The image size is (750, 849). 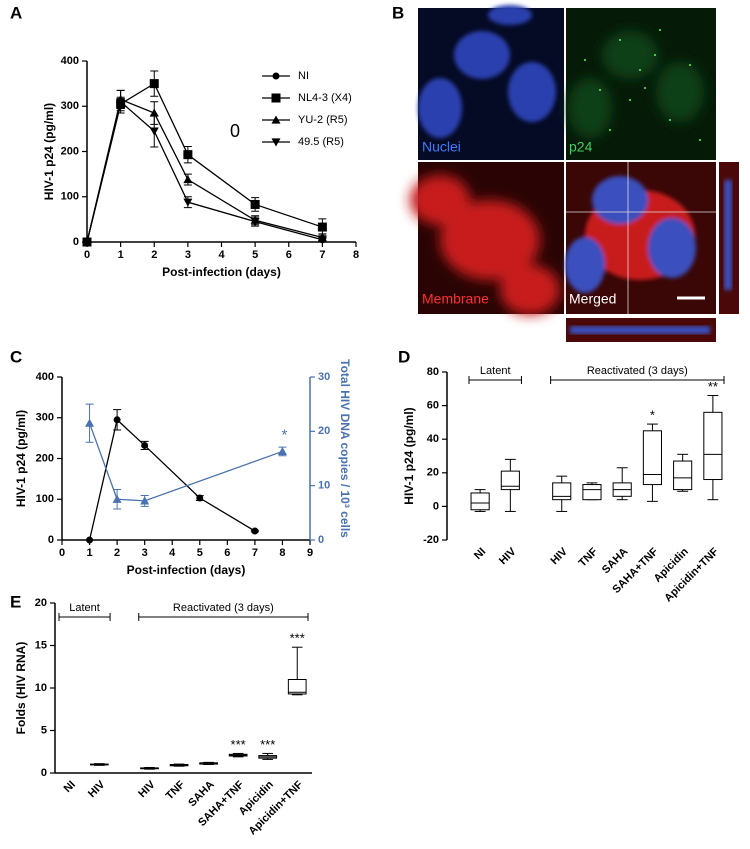 What do you see at coordinates (455, 299) in the screenshot?
I see `caption: Membrane` at bounding box center [455, 299].